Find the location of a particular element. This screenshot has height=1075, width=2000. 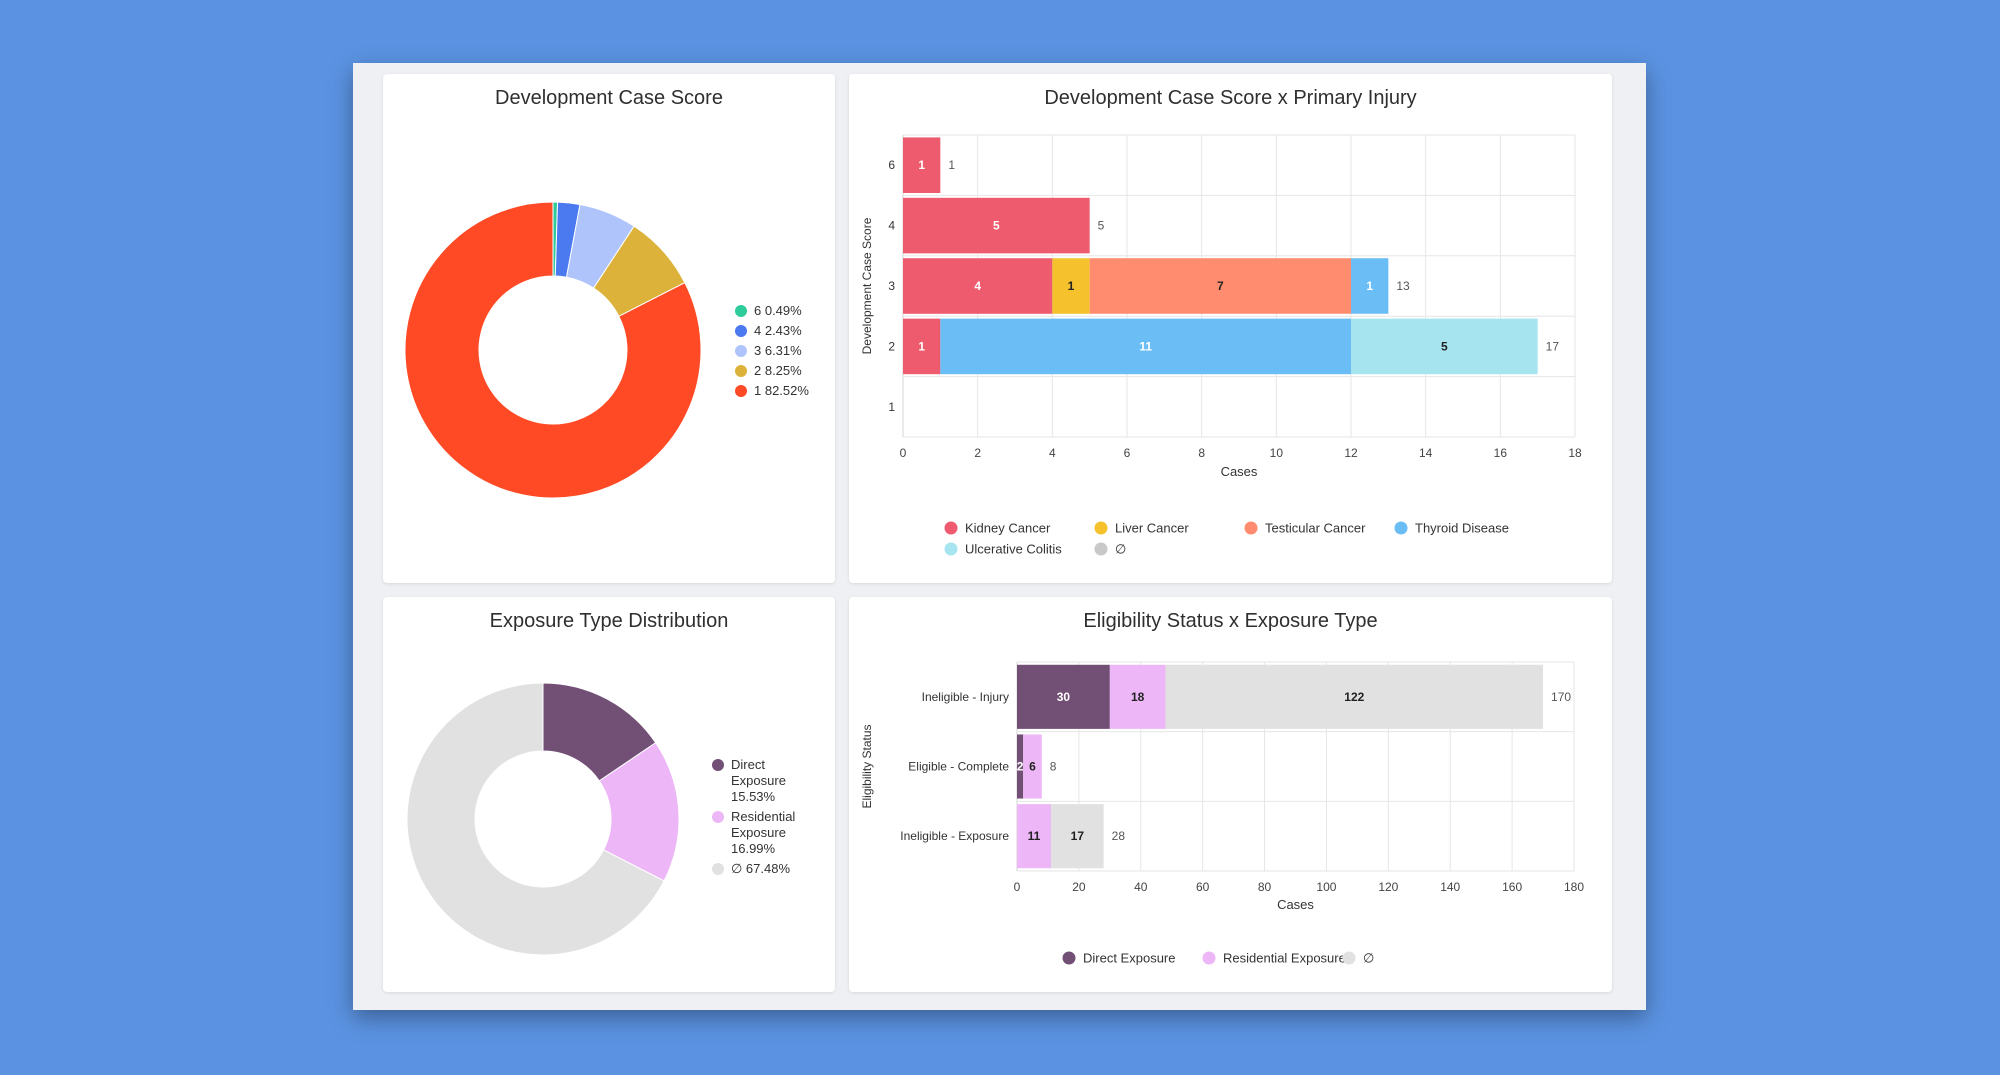

legend-label-2: 2 8.25% is located at coordinates (778, 370).